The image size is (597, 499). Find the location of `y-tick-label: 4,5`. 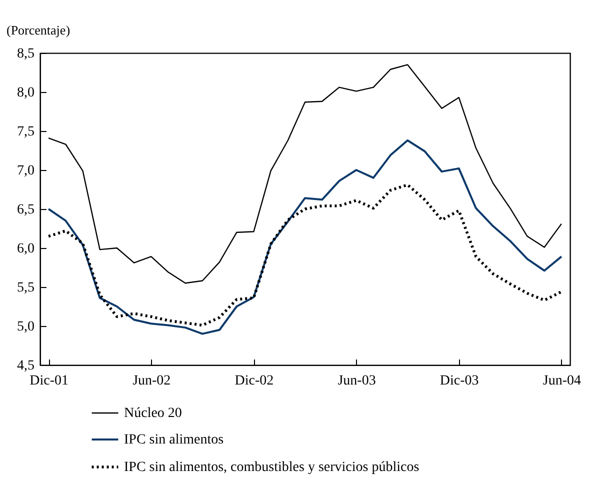

y-tick-label: 4,5 is located at coordinates (25, 366).